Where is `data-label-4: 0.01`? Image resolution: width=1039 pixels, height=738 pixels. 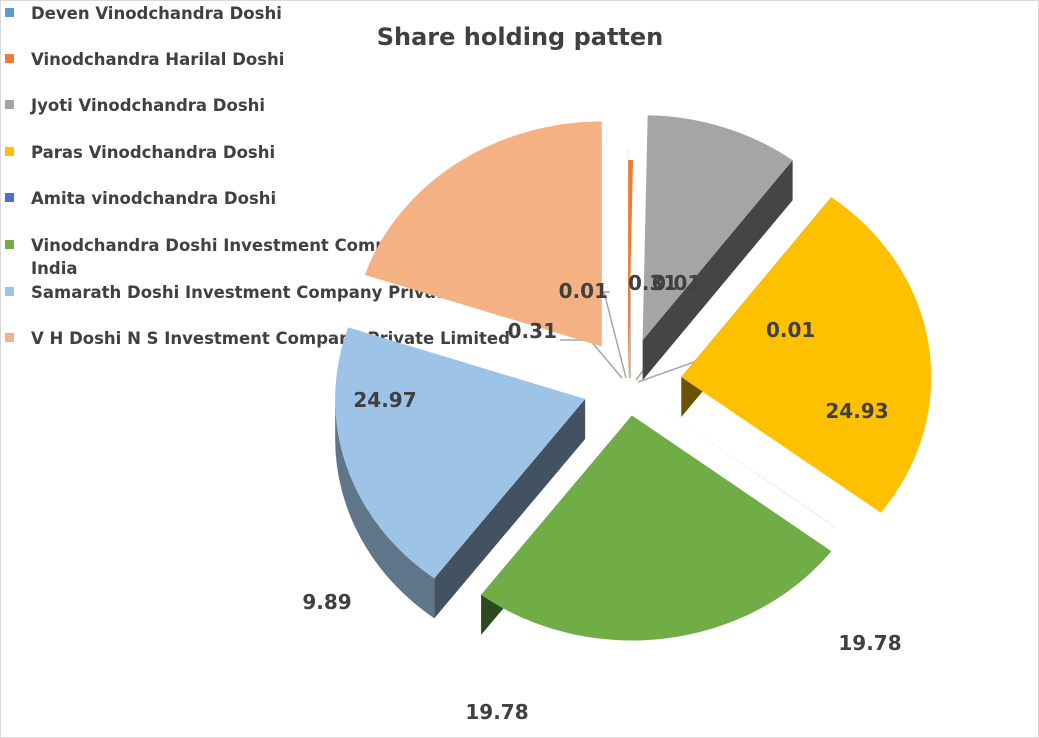 data-label-4: 0.01 is located at coordinates (676, 283).